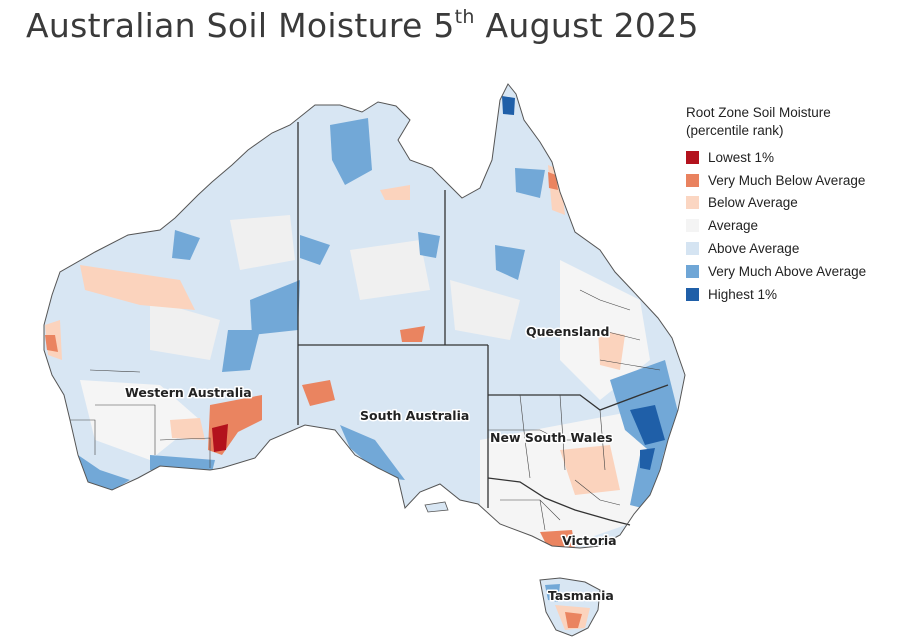 The height and width of the screenshot is (639, 904). I want to click on page-title: Australian Soil Moisture 5th August 2025, so click(362, 25).